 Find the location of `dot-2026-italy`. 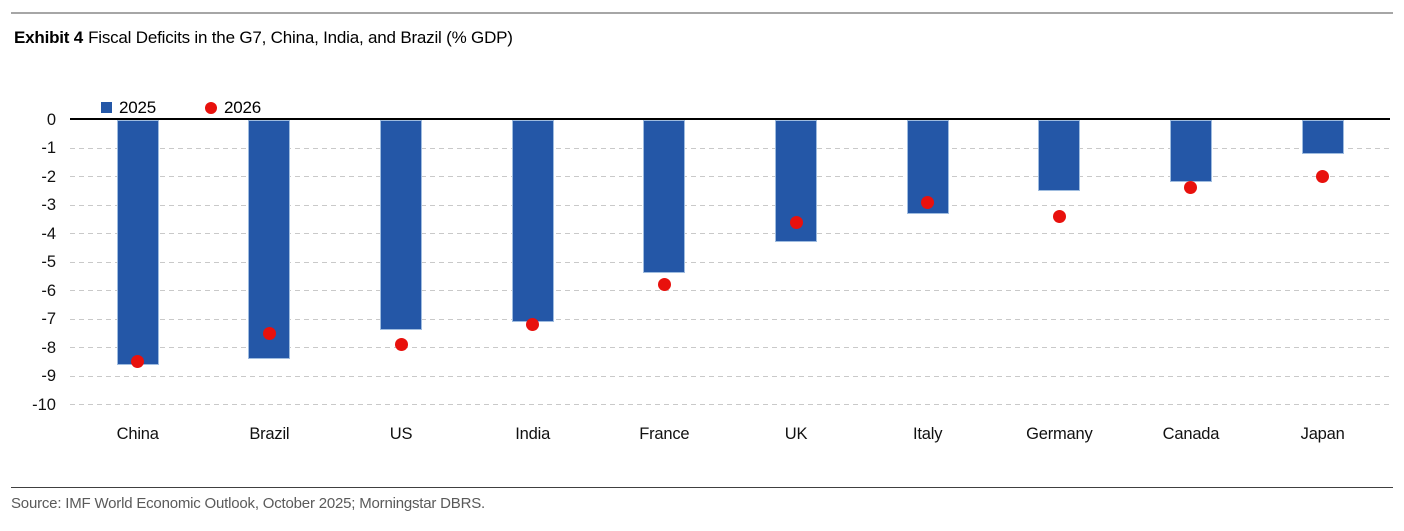

dot-2026-italy is located at coordinates (928, 202).